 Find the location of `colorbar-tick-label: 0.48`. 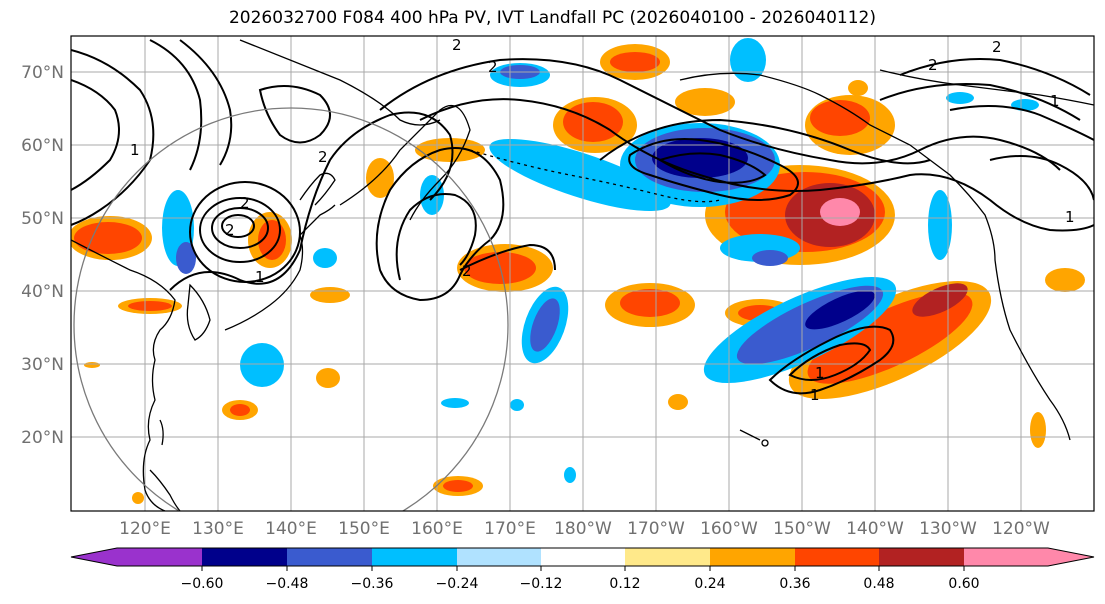

colorbar-tick-label: 0.48 is located at coordinates (878, 584).